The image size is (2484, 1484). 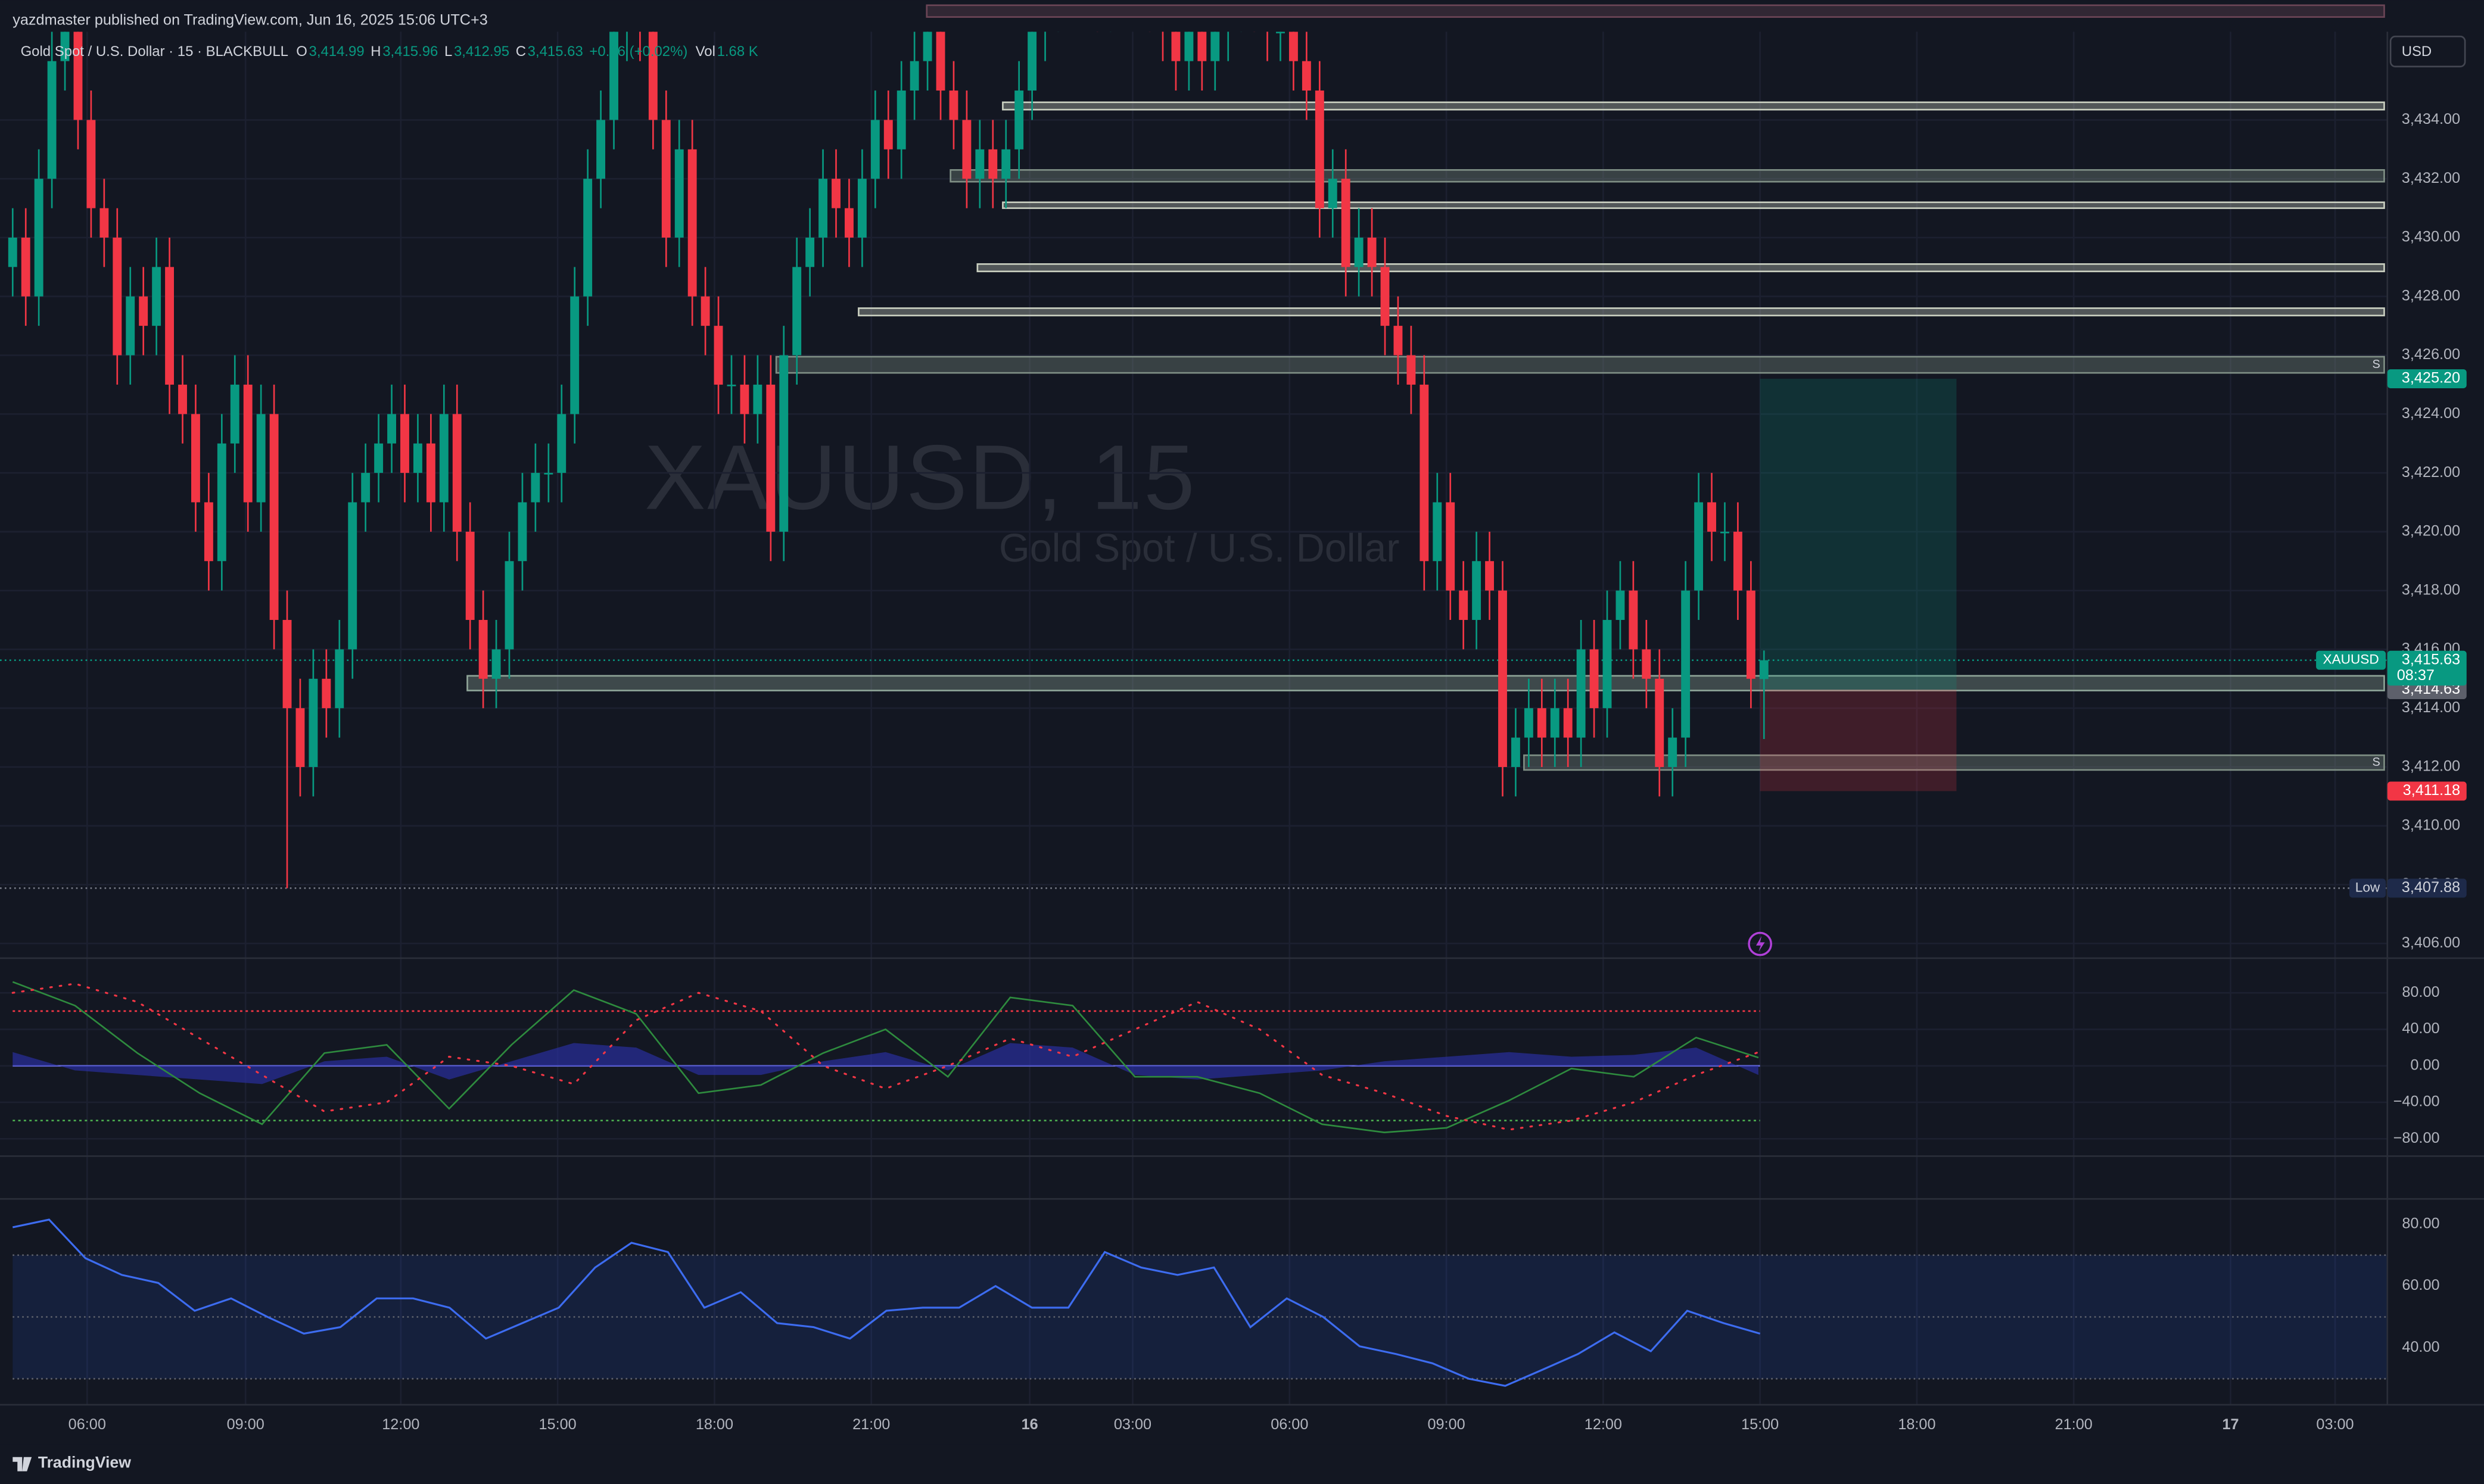 What do you see at coordinates (737, 52) in the screenshot?
I see `legend-vol: 1.68 K` at bounding box center [737, 52].